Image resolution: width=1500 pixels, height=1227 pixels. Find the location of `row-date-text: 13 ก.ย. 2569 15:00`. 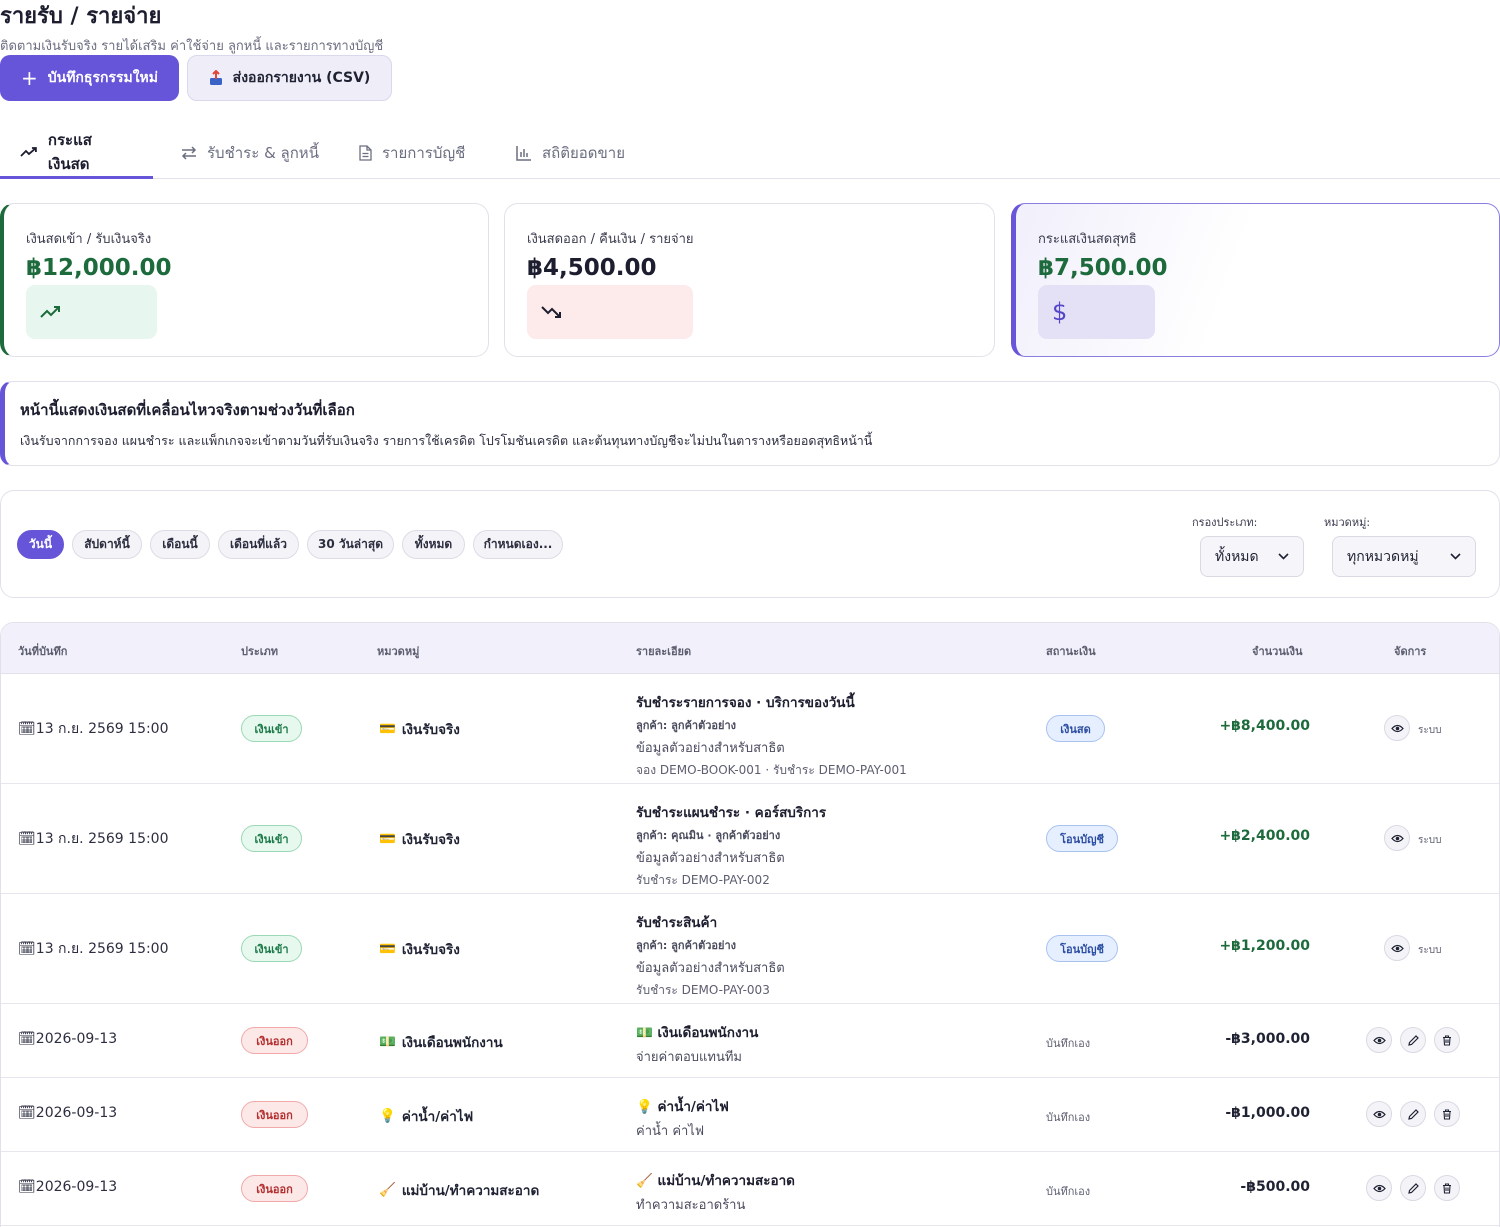

row-date-text: 13 ก.ย. 2569 15:00 is located at coordinates (102, 949).